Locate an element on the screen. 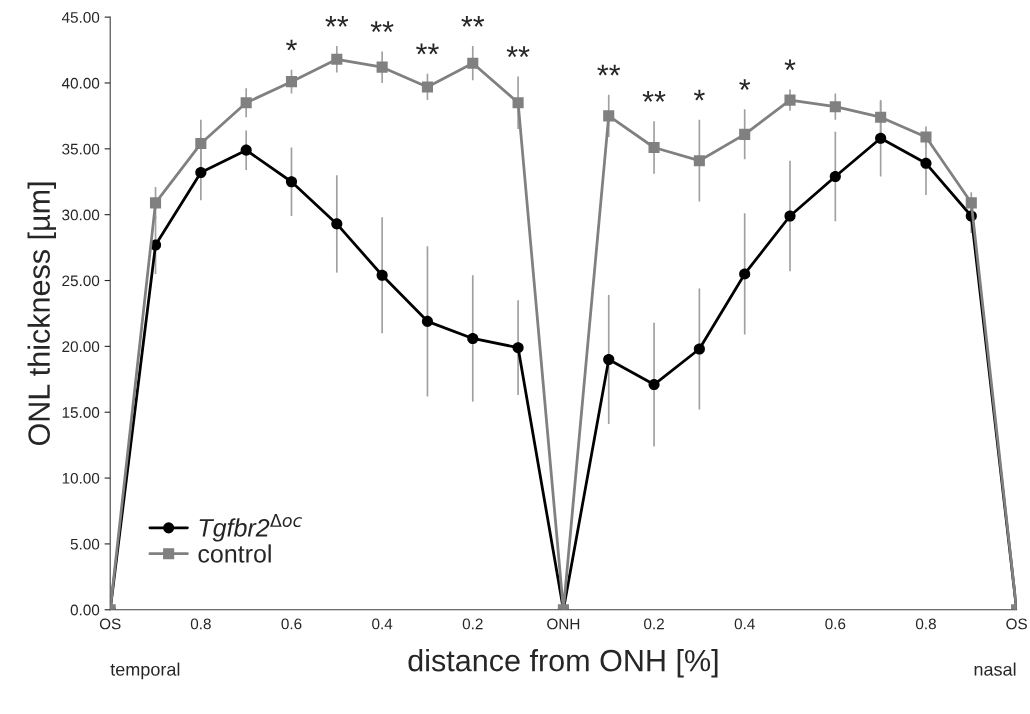  x-tick-label: ONH is located at coordinates (563, 624).